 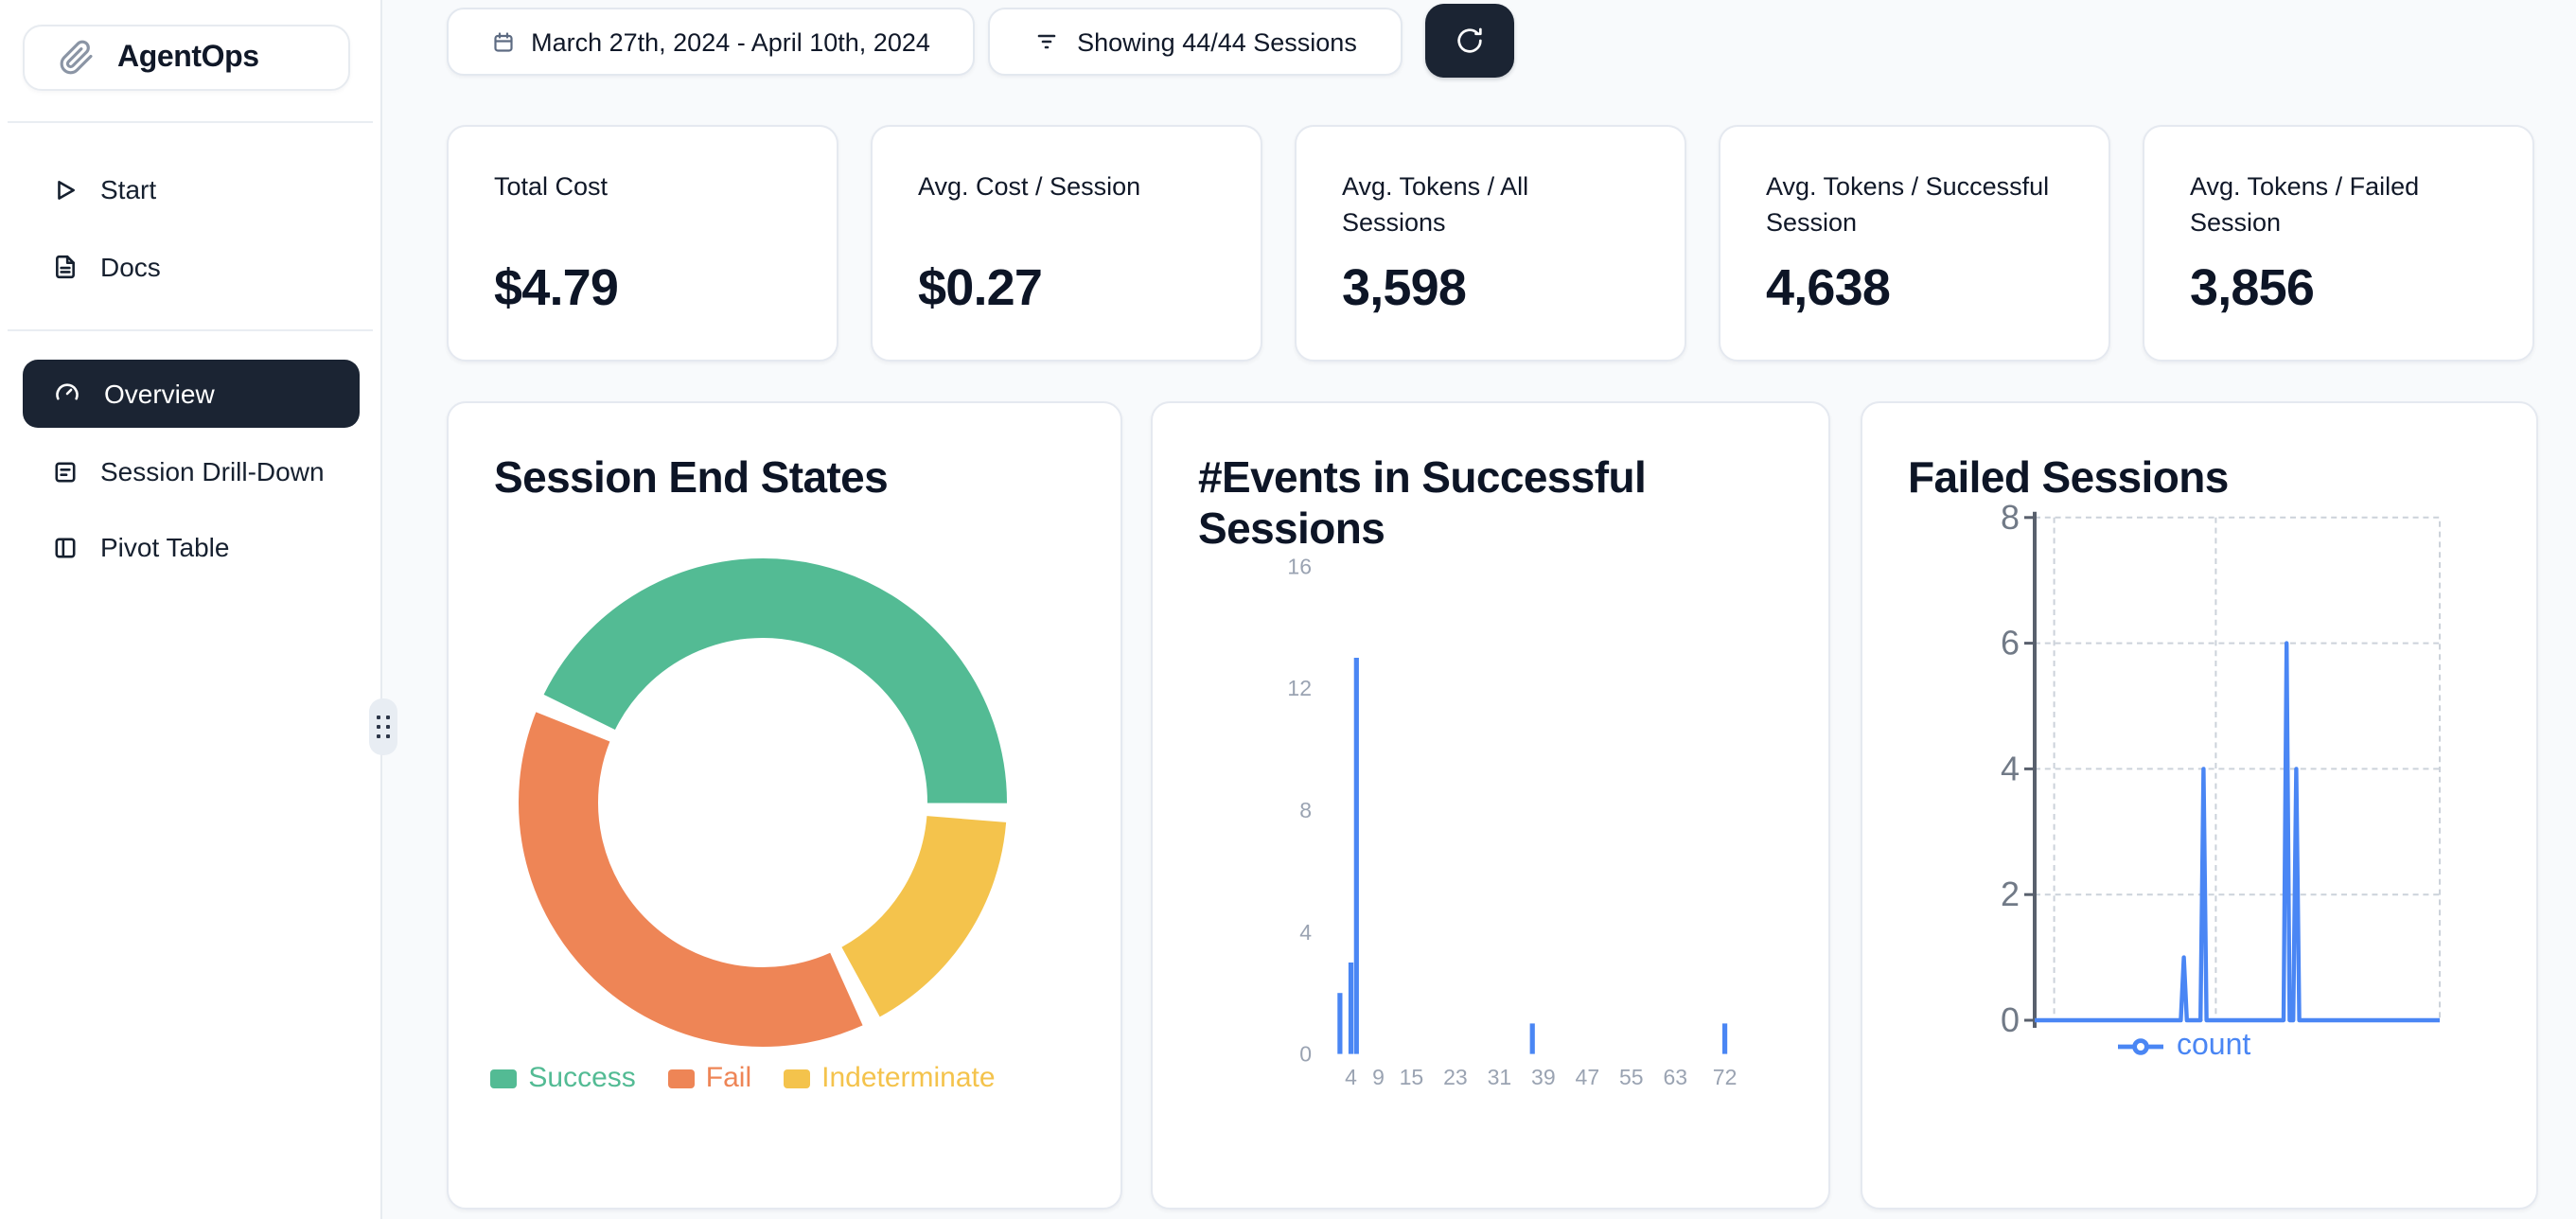 What do you see at coordinates (504, 1078) in the screenshot?
I see `success-swatch-icon` at bounding box center [504, 1078].